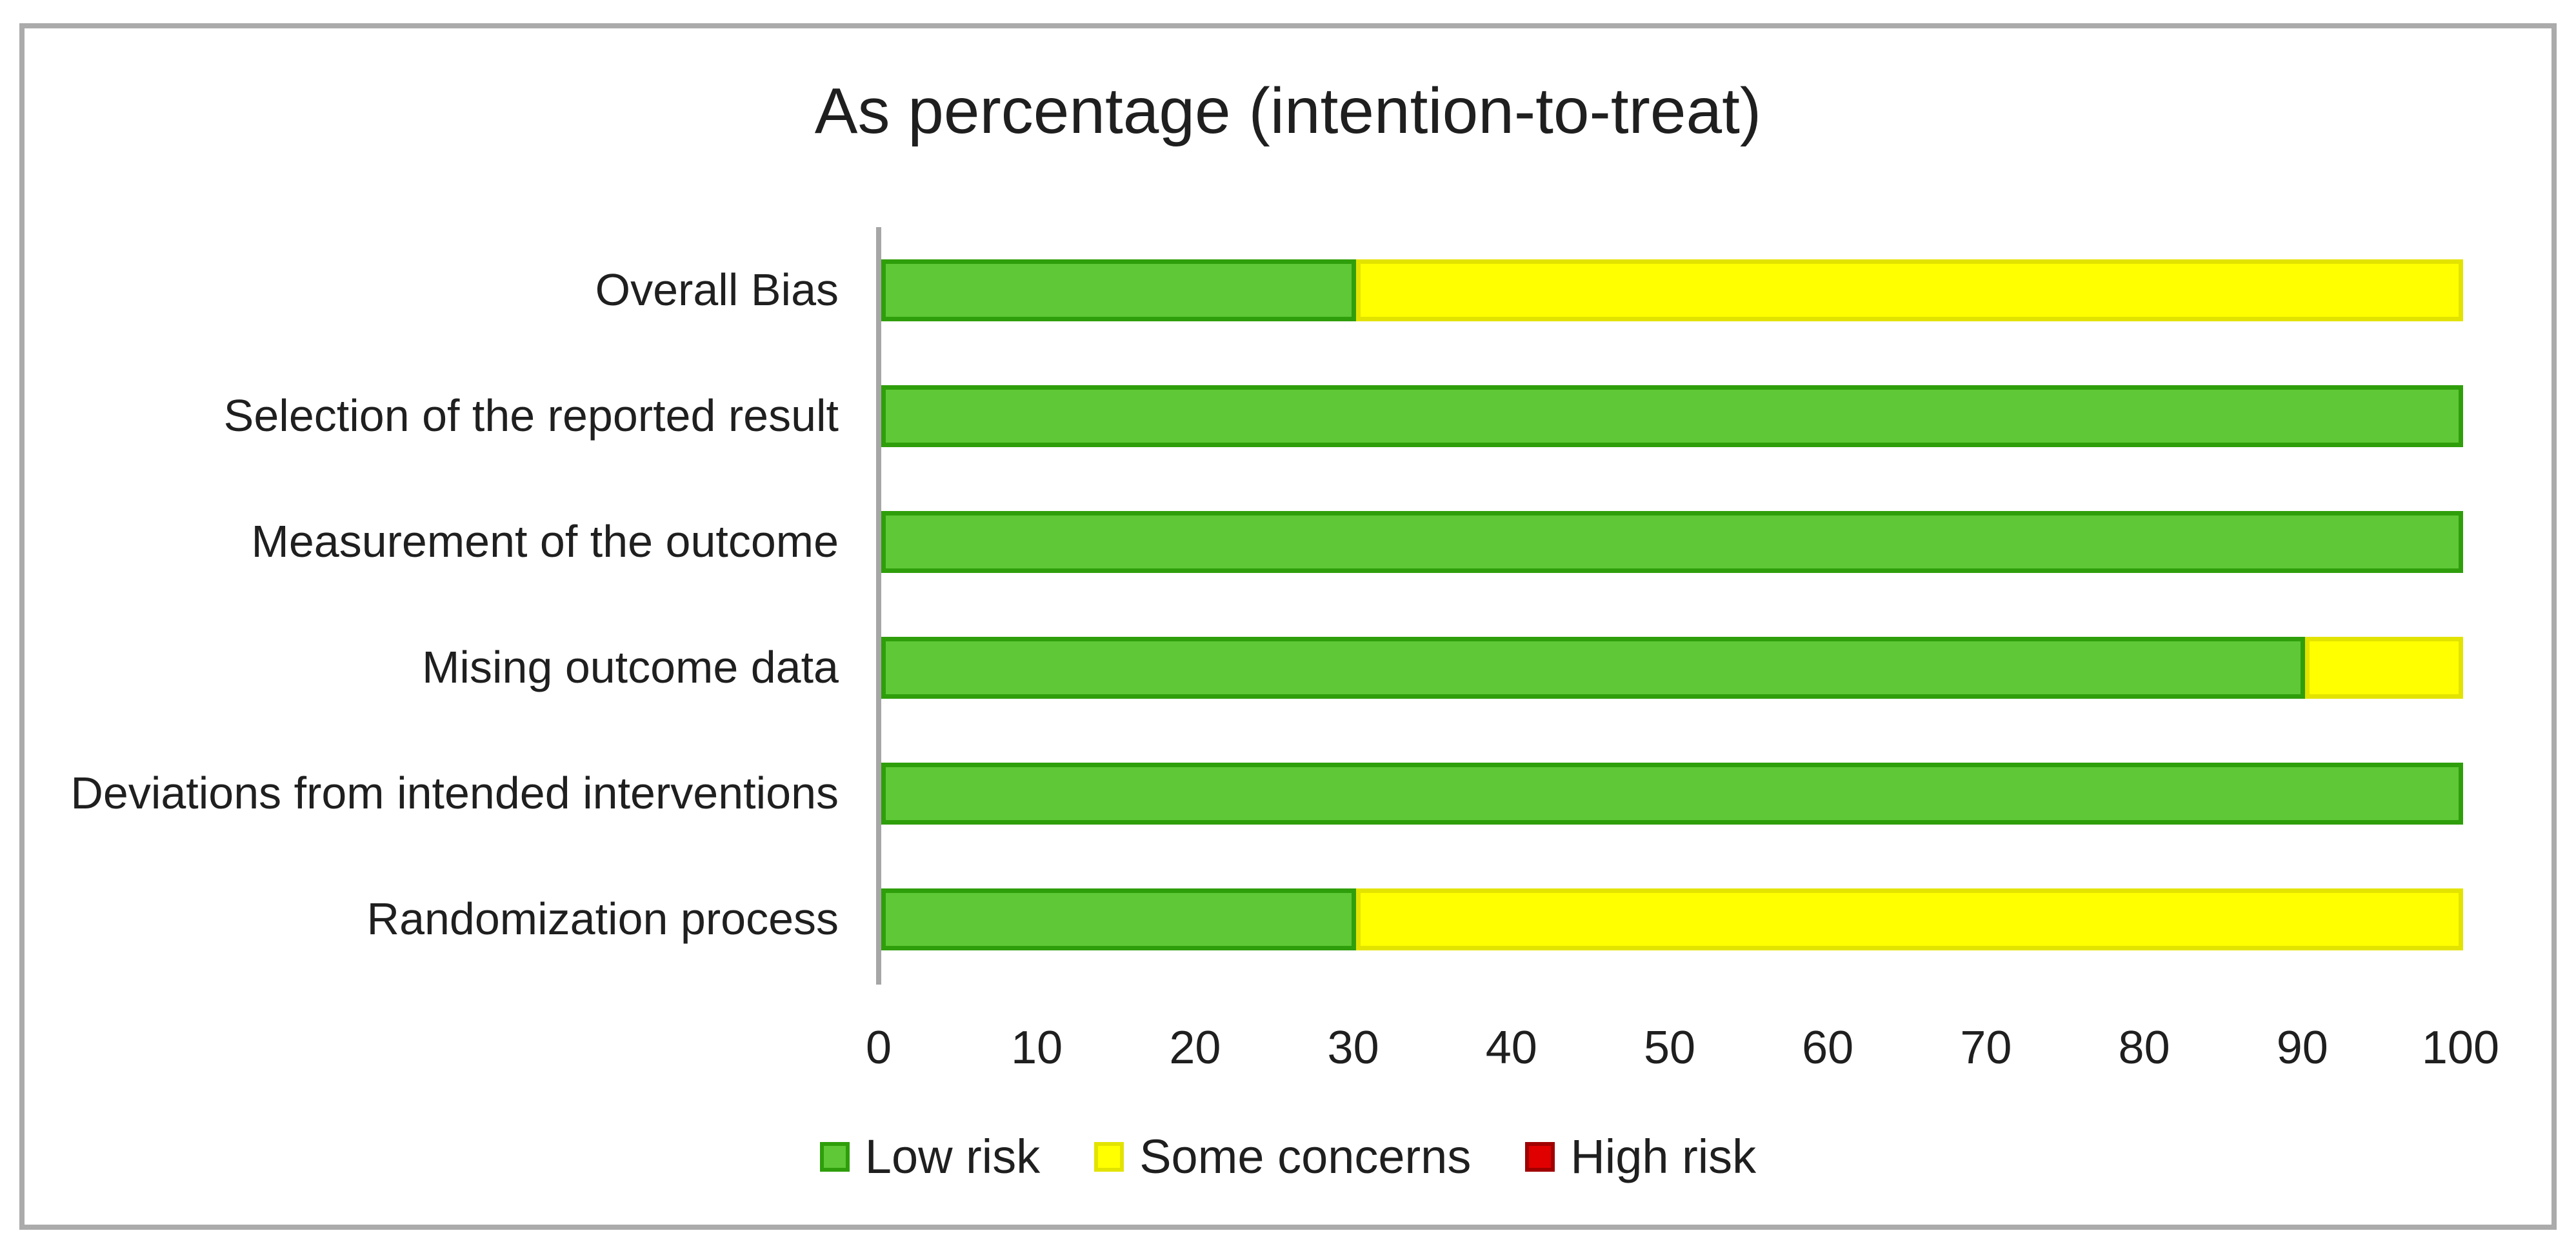  I want to click on legend-label-low-risk: Low risk, so click(952, 1156).